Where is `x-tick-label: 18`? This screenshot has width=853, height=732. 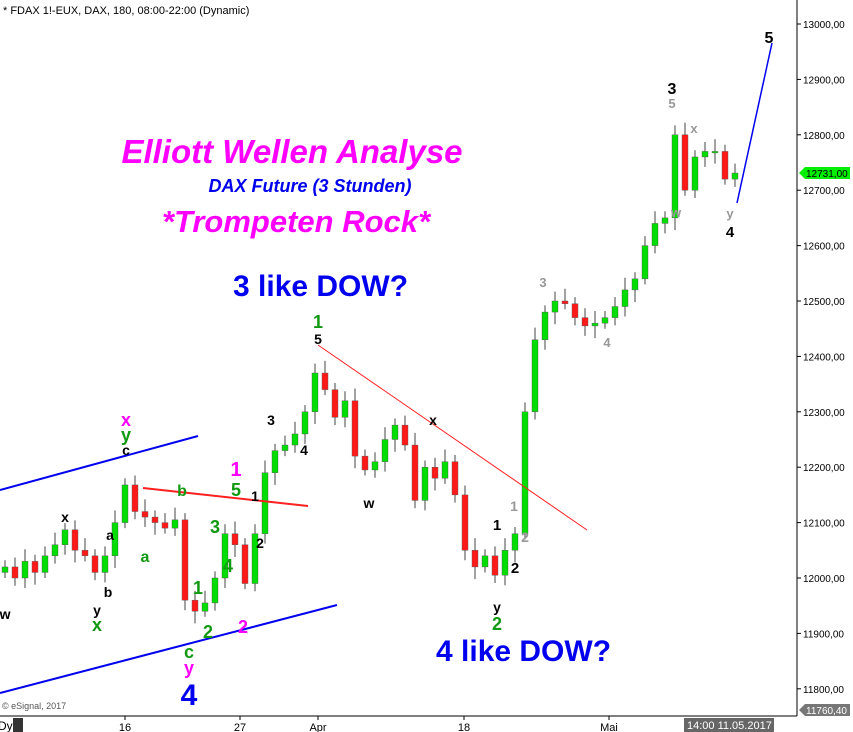
x-tick-label: 18 is located at coordinates (464, 727).